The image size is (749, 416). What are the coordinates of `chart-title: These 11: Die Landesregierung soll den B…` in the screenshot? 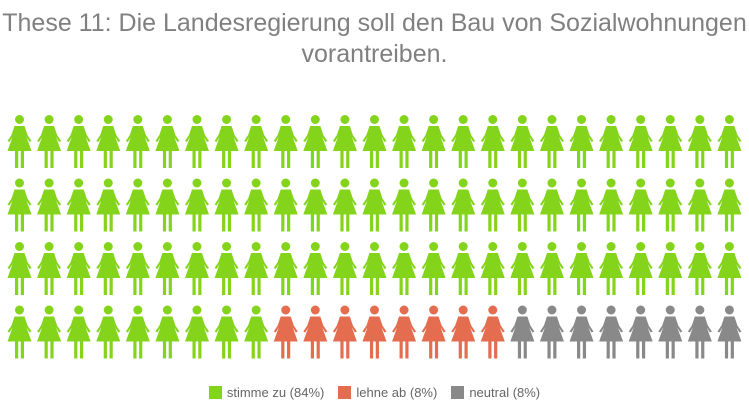 It's located at (374, 38).